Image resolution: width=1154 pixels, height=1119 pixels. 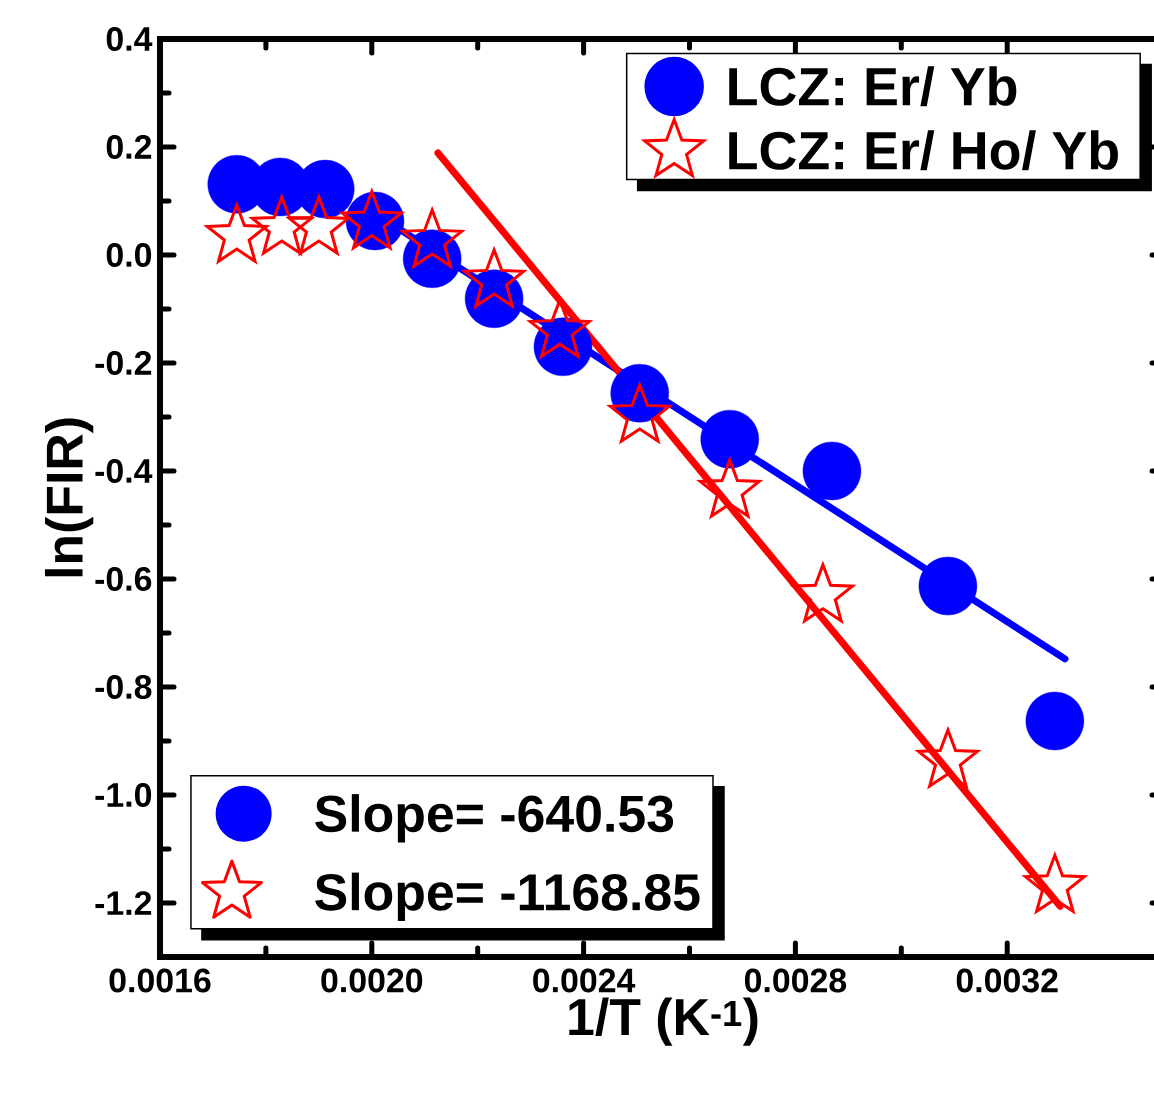 I want to click on y-axis-title: ln(FIR), so click(x=69, y=497).